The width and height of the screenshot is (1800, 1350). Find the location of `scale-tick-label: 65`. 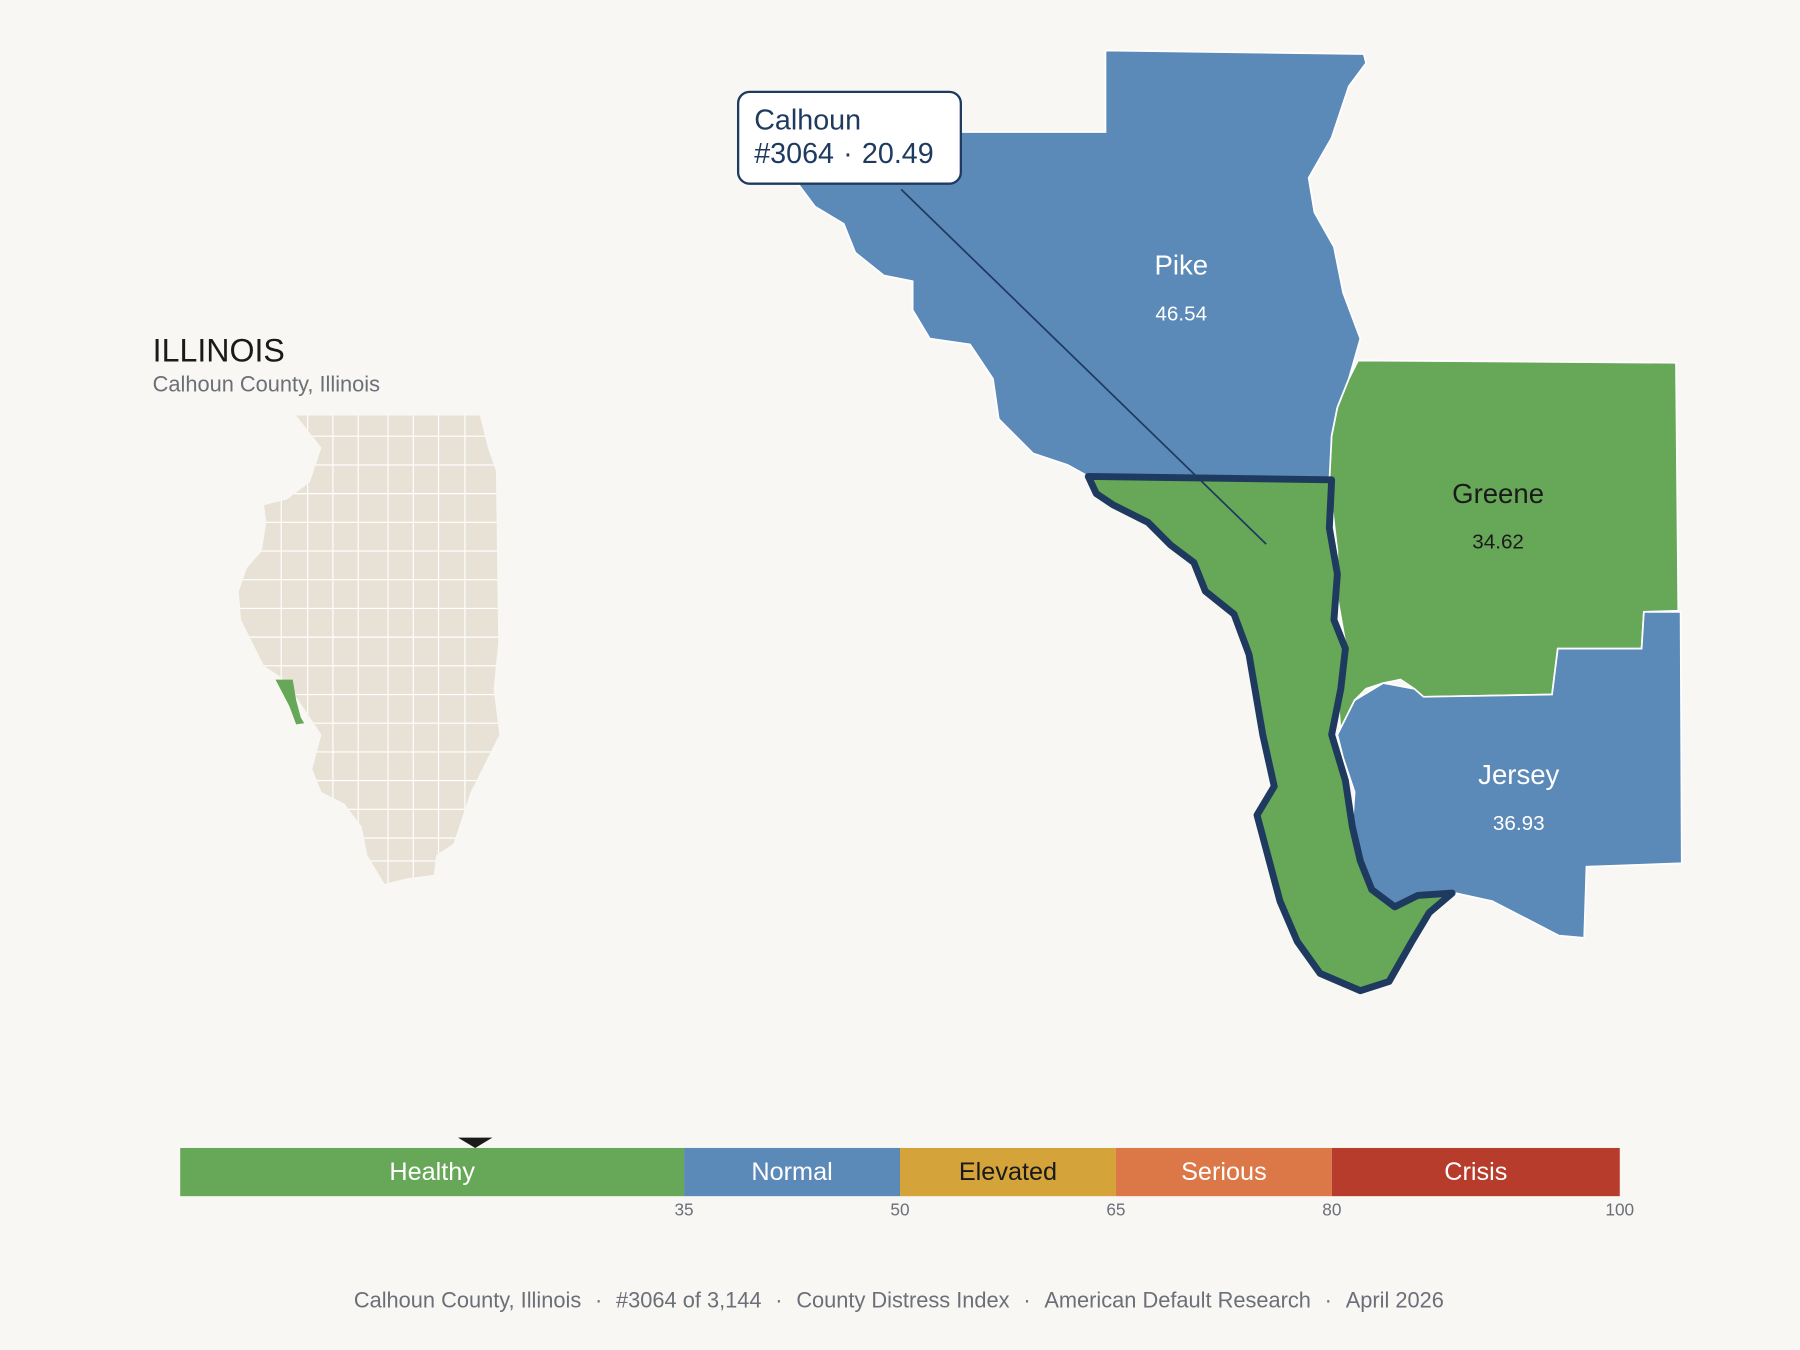

scale-tick-label: 65 is located at coordinates (1115, 1210).